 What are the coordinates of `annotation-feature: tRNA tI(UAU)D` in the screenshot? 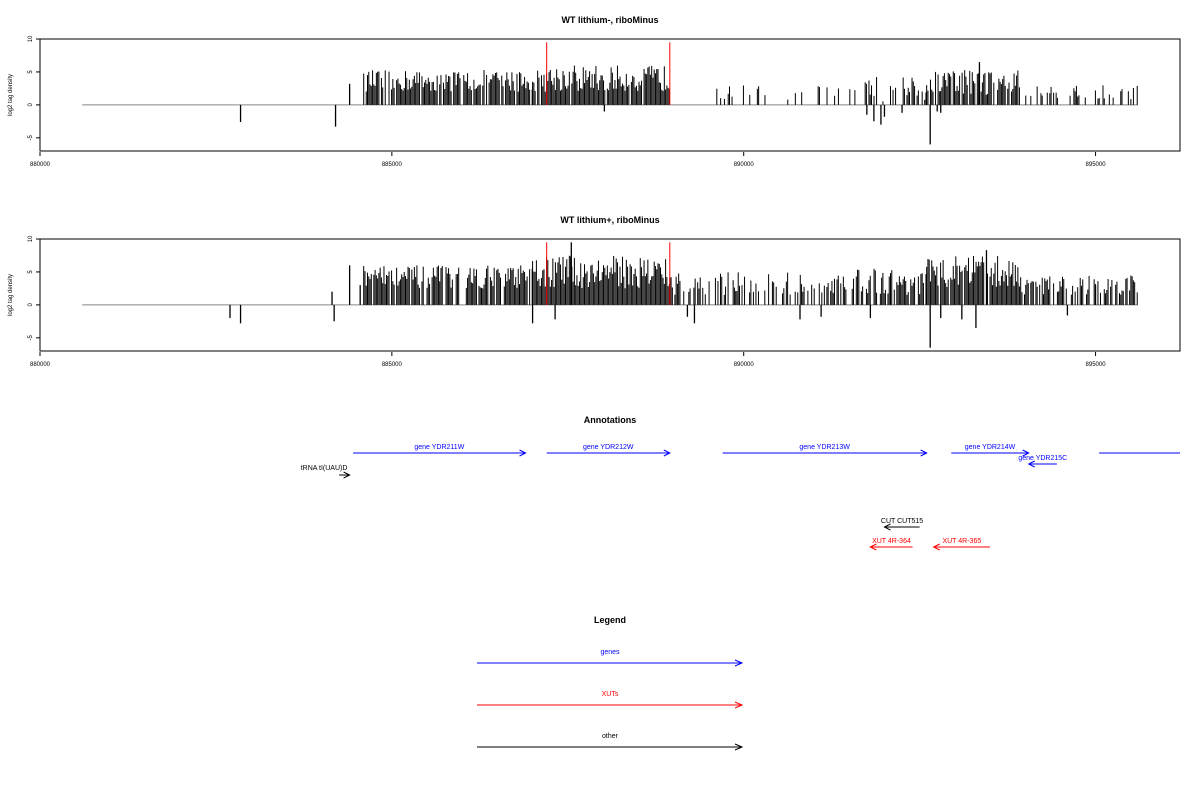 It's located at (326, 472).